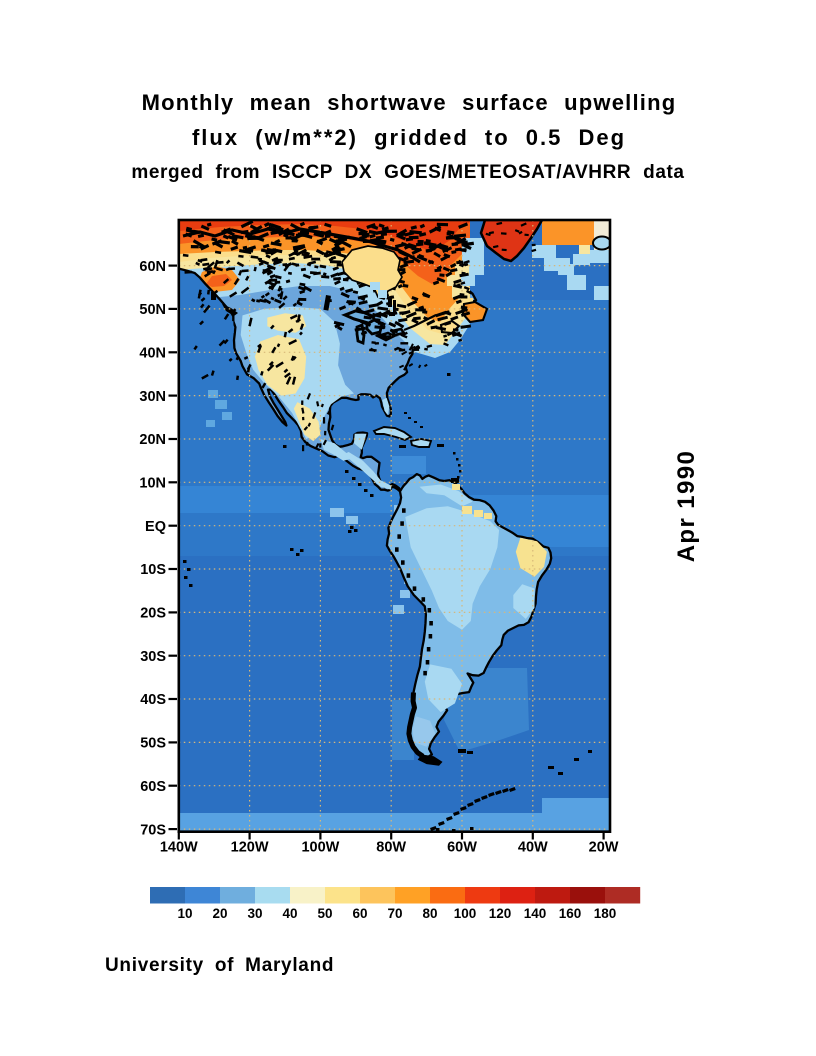 The height and width of the screenshot is (1056, 816). I want to click on svg-text: 30S, so click(153, 657).